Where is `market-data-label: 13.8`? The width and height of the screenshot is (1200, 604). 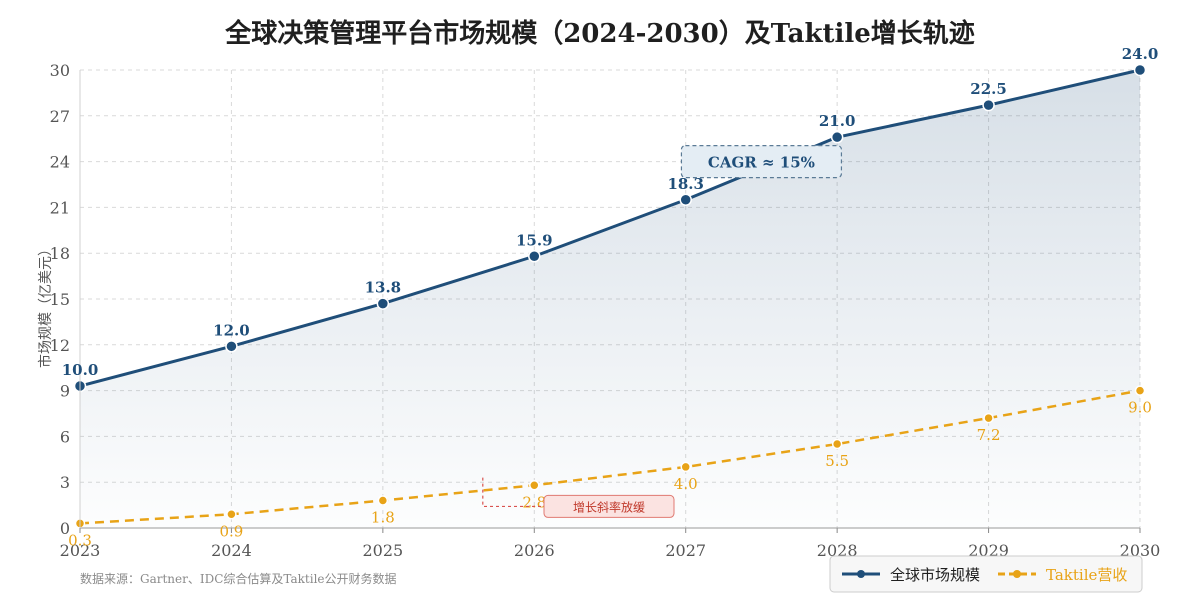 market-data-label: 13.8 is located at coordinates (383, 288).